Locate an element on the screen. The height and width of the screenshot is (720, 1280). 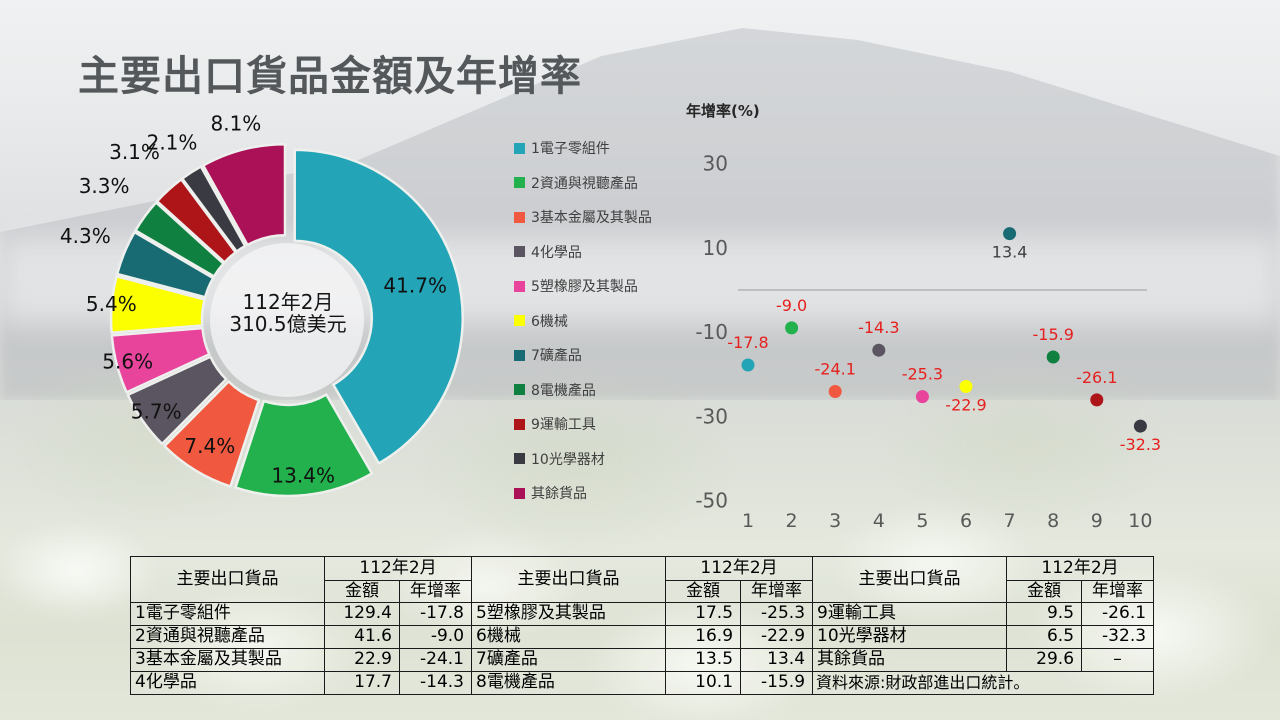
scatter-x-tick-10: 10 is located at coordinates (1140, 521).